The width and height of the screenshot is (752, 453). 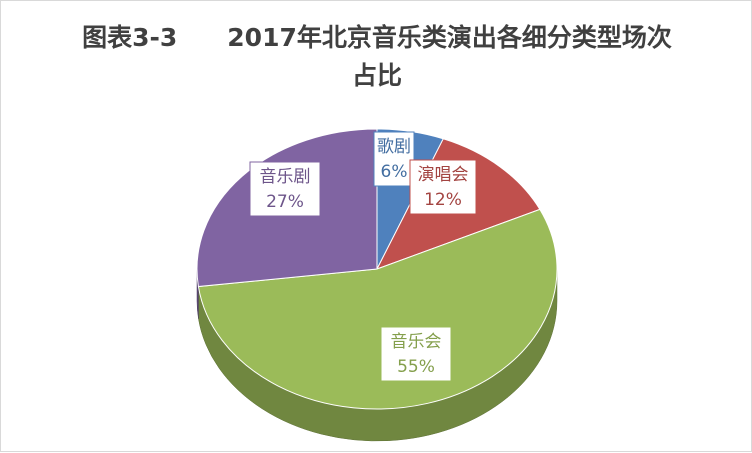 I want to click on label-category: 音乐会, so click(x=416, y=342).